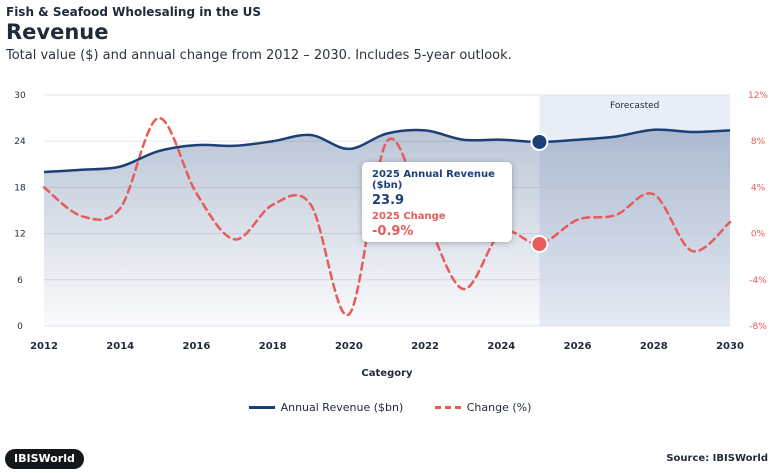 The width and height of the screenshot is (780, 473). What do you see at coordinates (409, 216) in the screenshot?
I see `tooltip-change-label: 2025 Change` at bounding box center [409, 216].